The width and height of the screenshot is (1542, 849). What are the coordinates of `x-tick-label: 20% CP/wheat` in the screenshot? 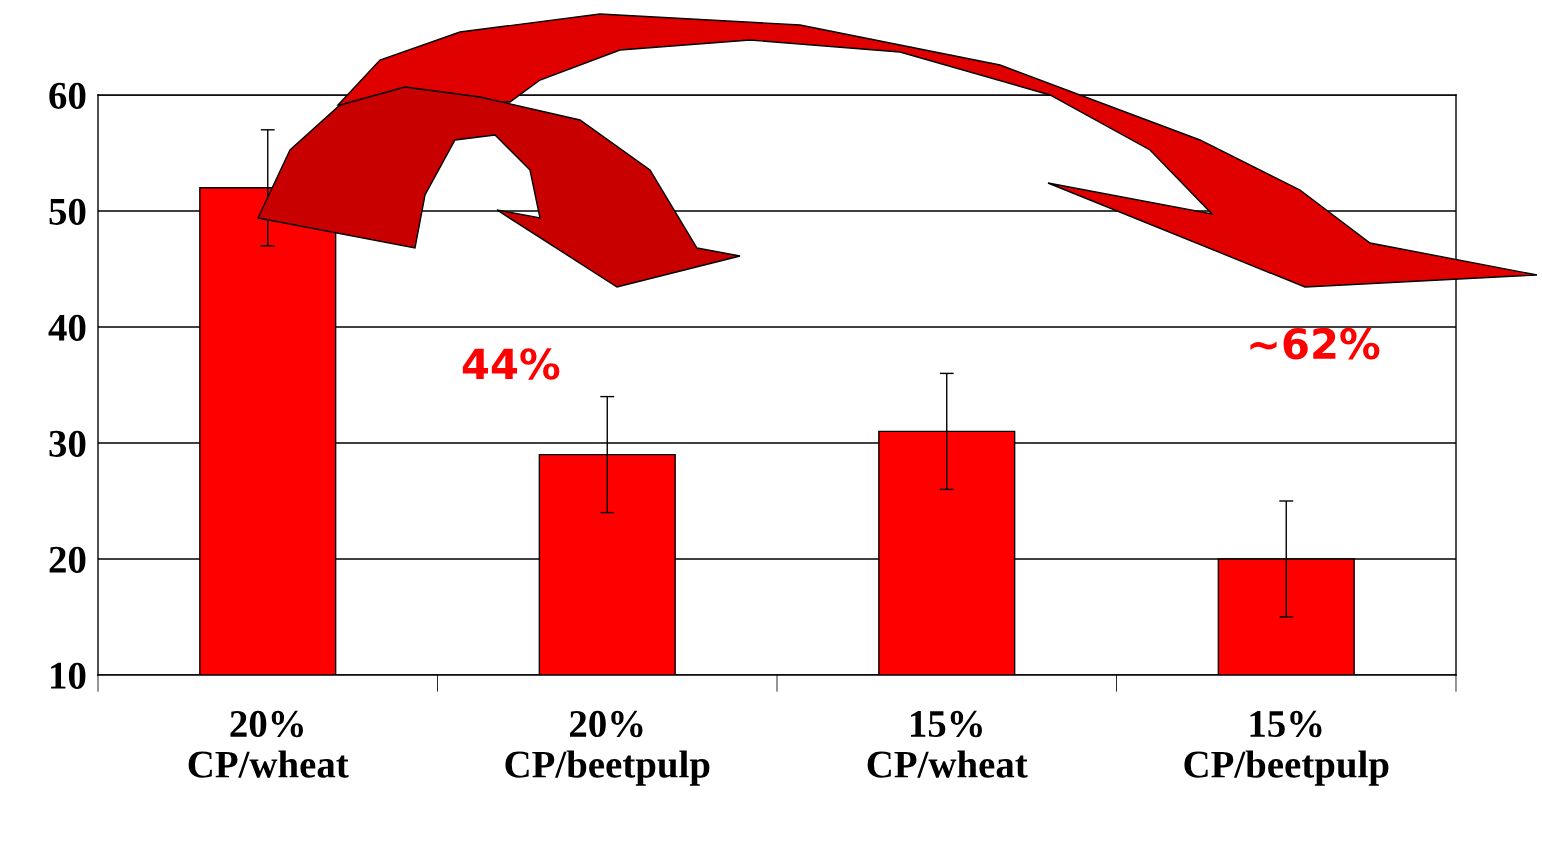 It's located at (268, 744).